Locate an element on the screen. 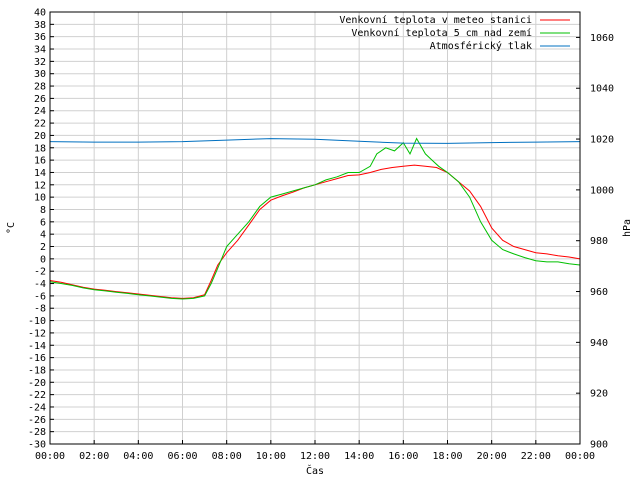 The image size is (640, 480). left-tick-label: 32 is located at coordinates (40, 62).